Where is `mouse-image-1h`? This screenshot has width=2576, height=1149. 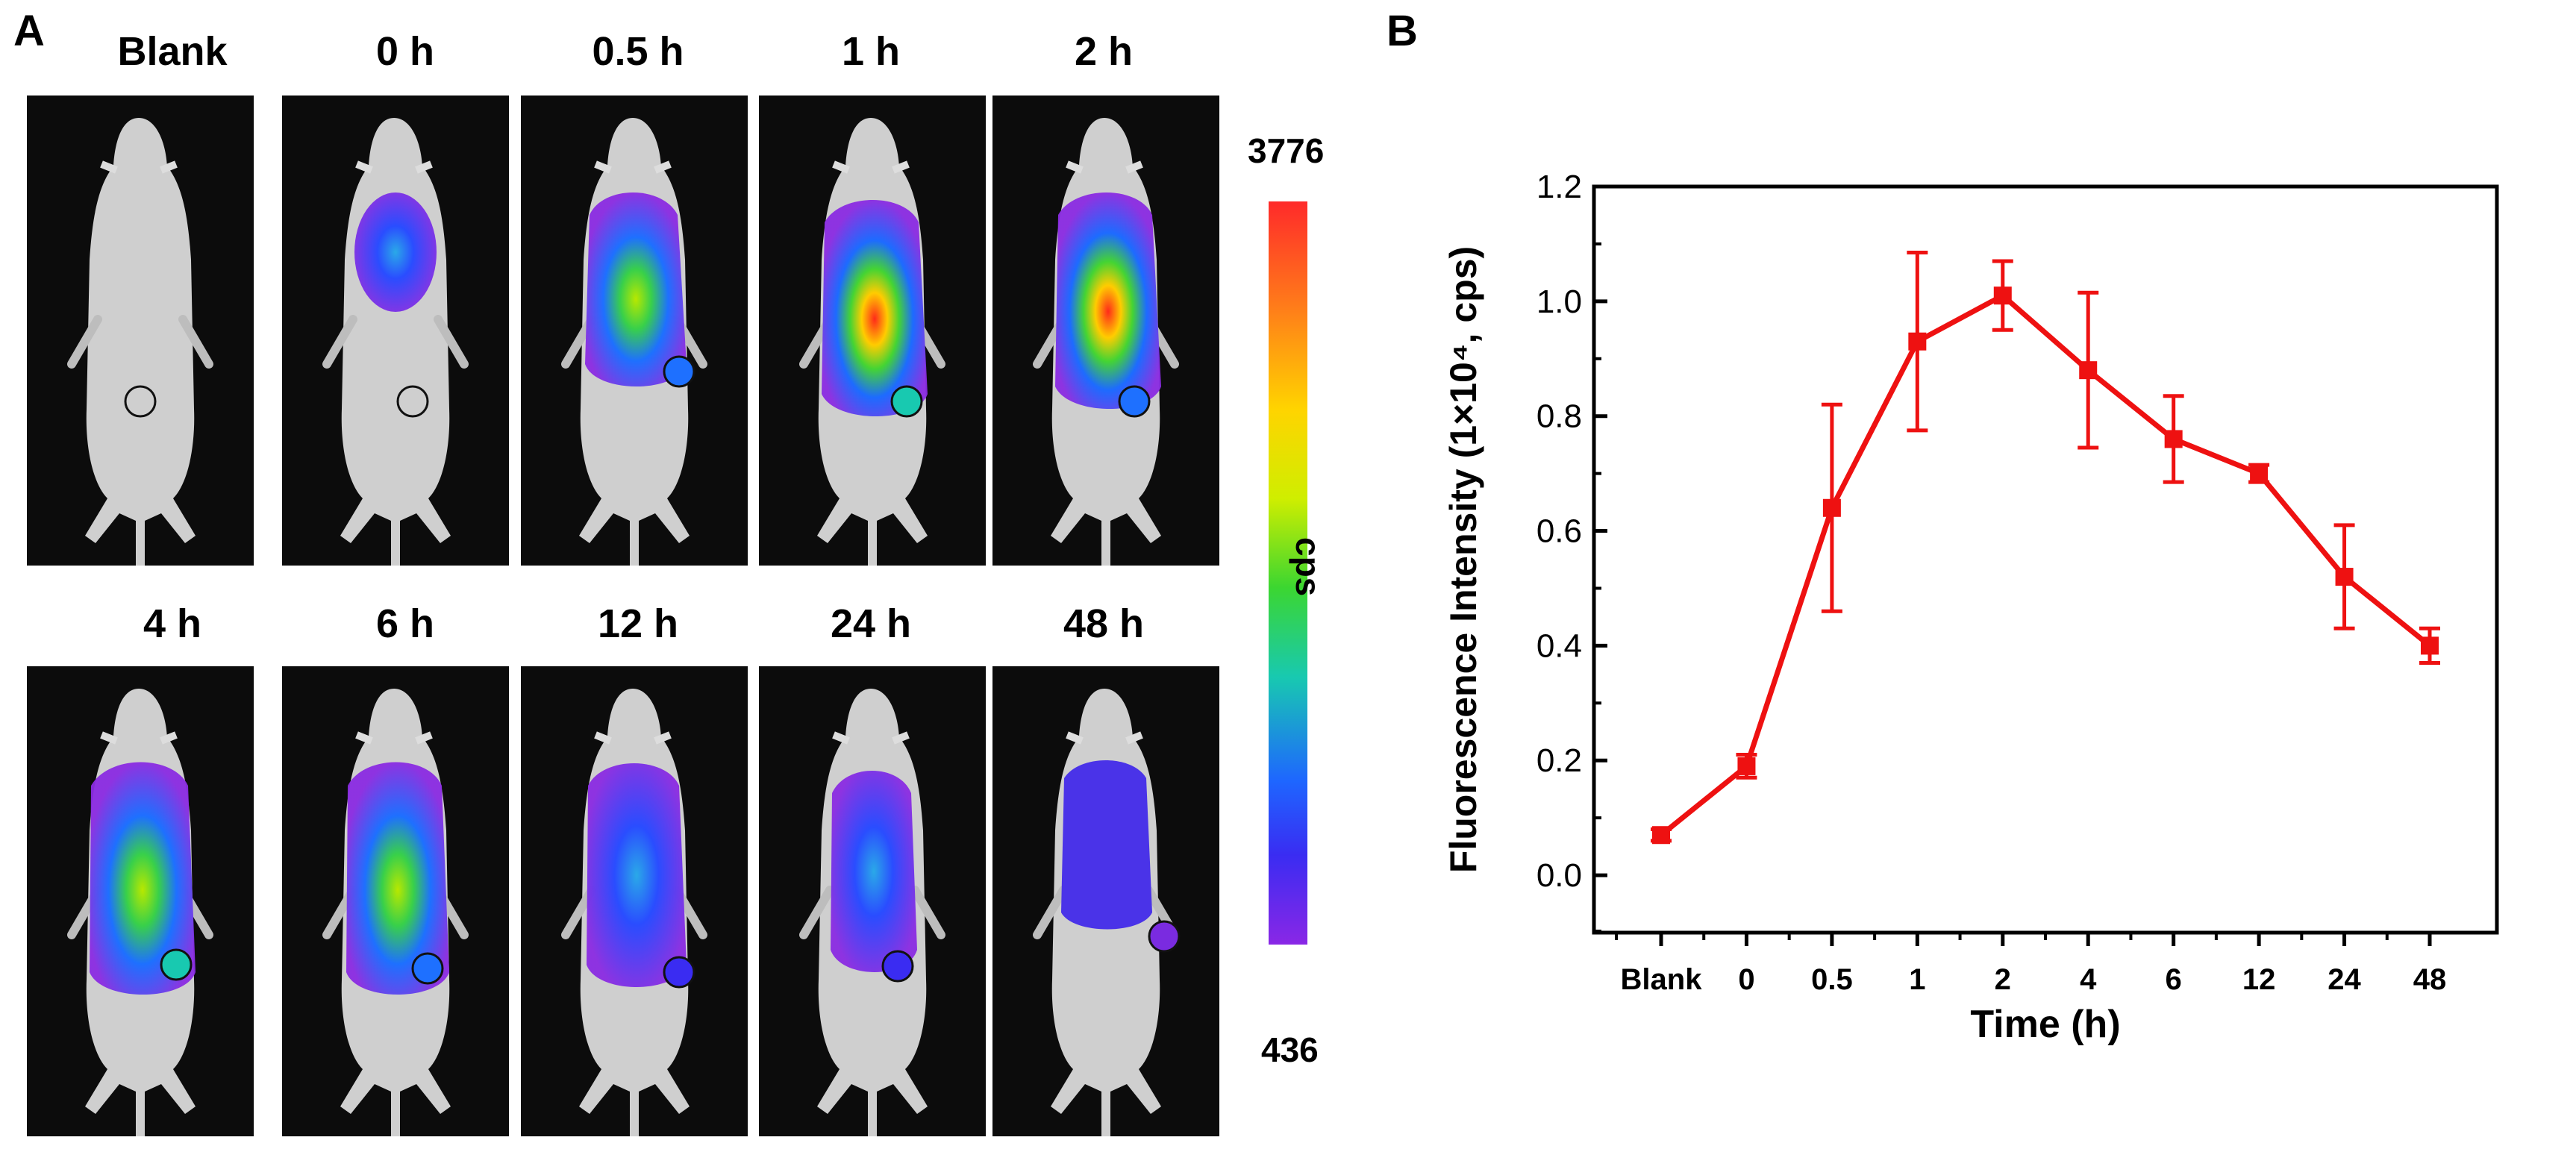 mouse-image-1h is located at coordinates (872, 331).